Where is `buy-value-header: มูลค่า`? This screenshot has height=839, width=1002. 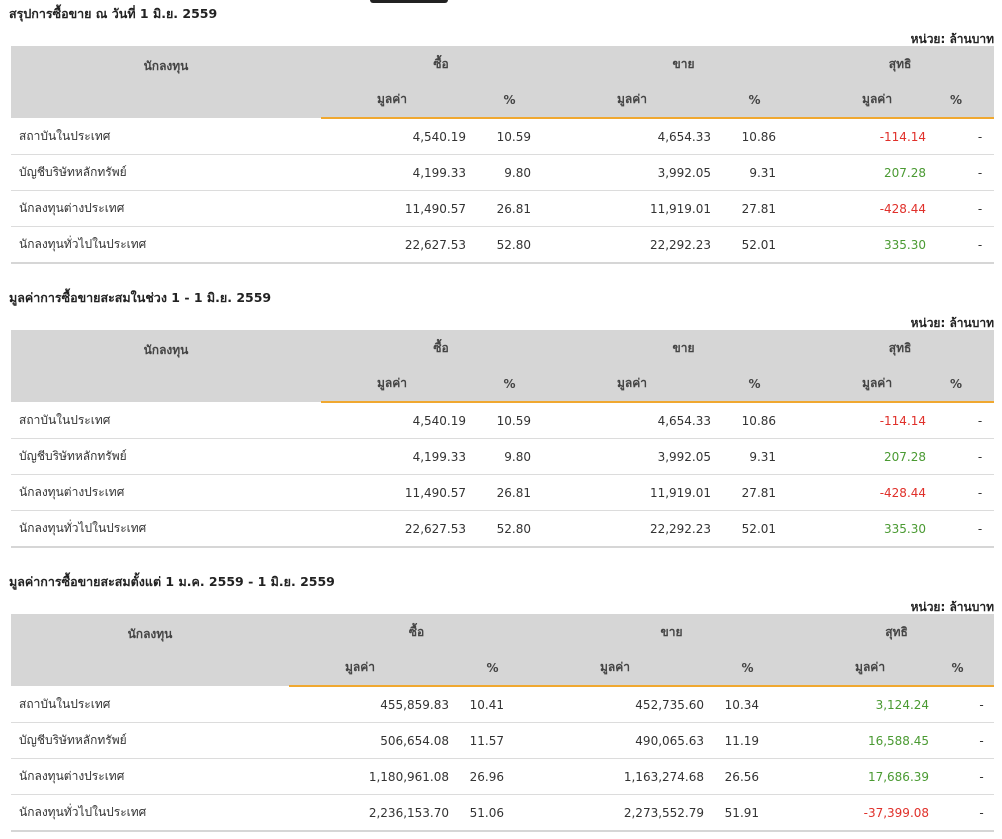 buy-value-header: มูลค่า is located at coordinates (393, 384).